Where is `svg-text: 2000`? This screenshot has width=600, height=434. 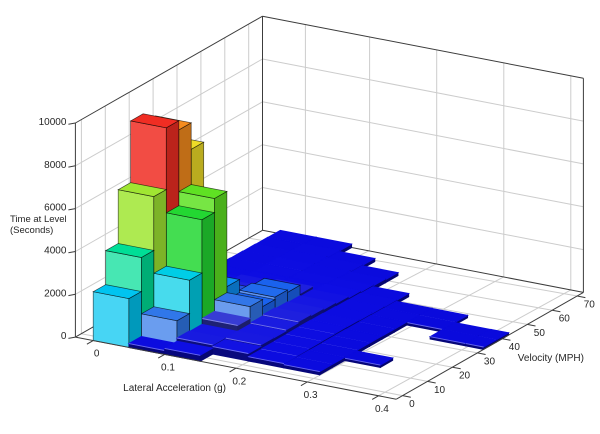
svg-text: 2000 is located at coordinates (55, 293).